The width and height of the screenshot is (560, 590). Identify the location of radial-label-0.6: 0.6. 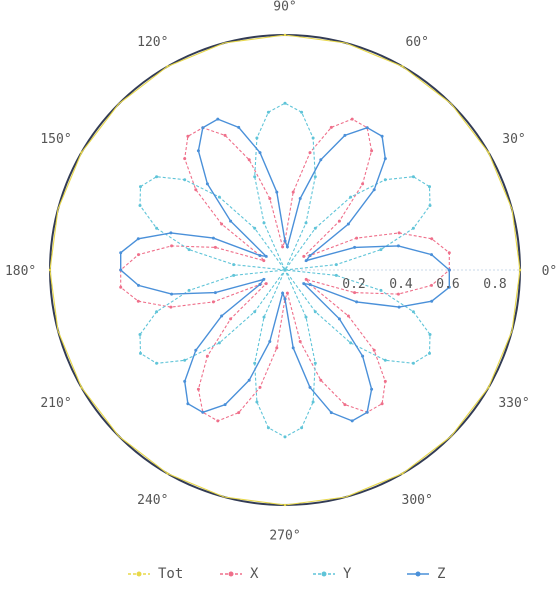
(447, 284).